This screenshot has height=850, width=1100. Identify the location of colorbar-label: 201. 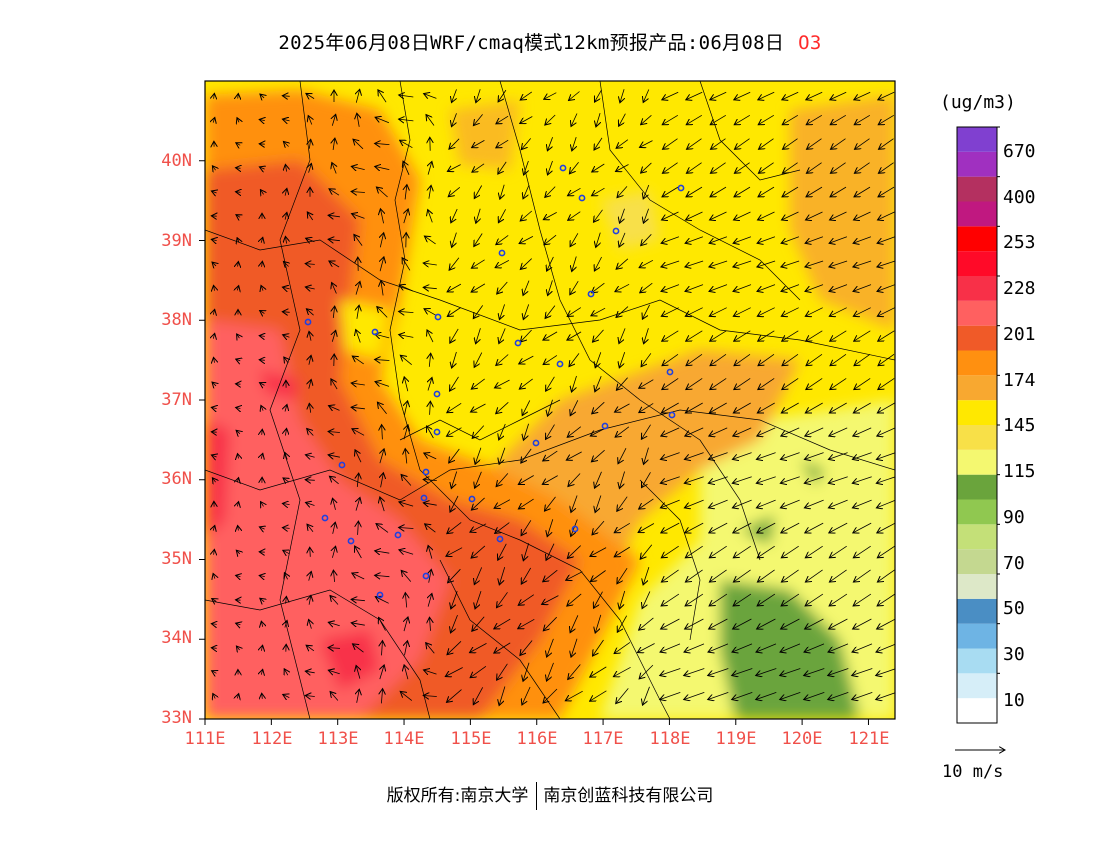
(1019, 334).